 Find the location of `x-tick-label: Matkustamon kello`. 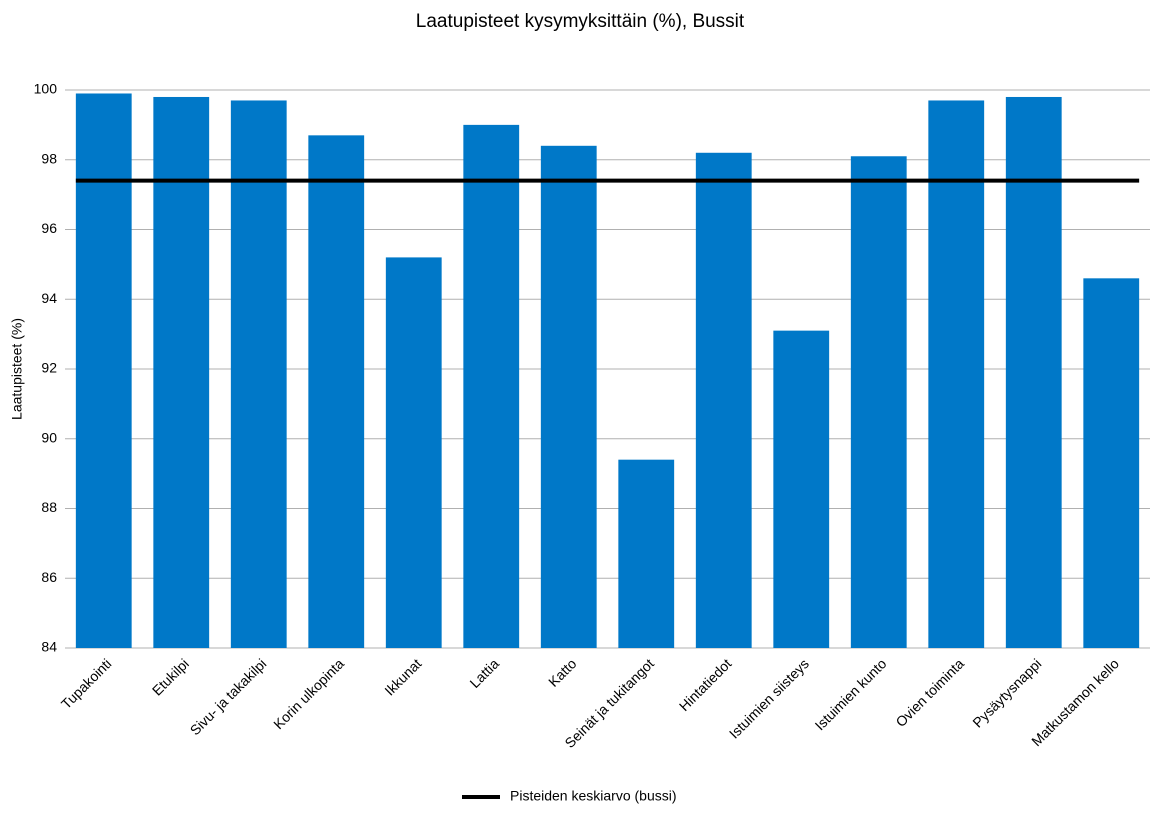

x-tick-label: Matkustamon kello is located at coordinates (1075, 702).